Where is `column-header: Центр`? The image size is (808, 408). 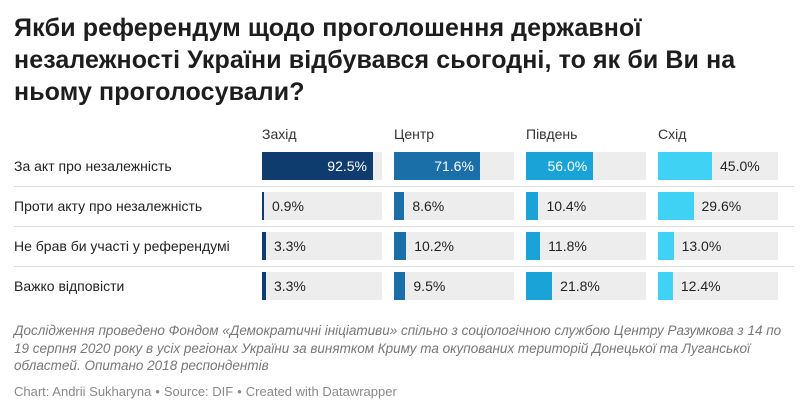 column-header: Центр is located at coordinates (414, 134).